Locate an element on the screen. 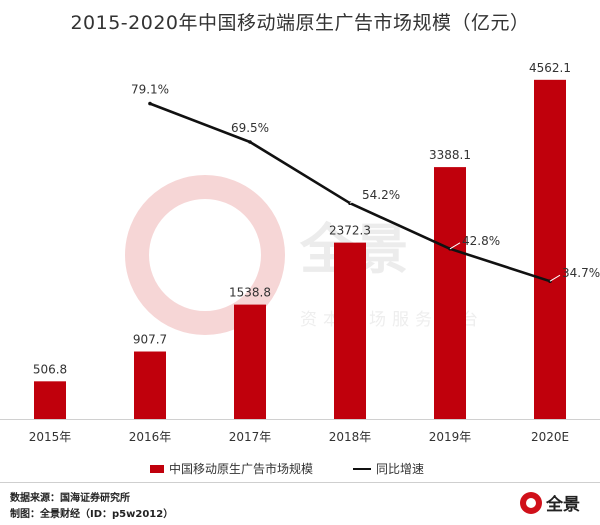  chart-credit: 制图：全景财经（ID：p5w2012） is located at coordinates (92, 514).